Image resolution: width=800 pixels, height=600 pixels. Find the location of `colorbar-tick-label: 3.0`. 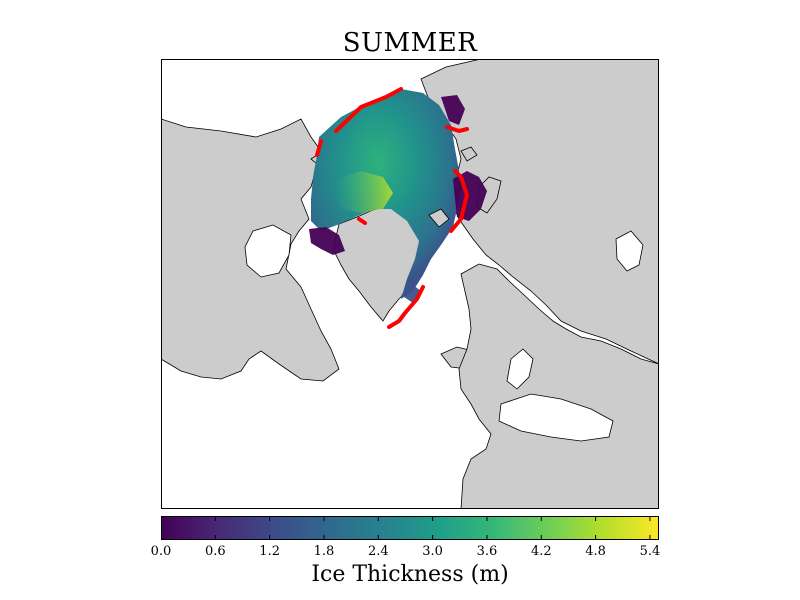

colorbar-tick-label: 3.0 is located at coordinates (432, 551).